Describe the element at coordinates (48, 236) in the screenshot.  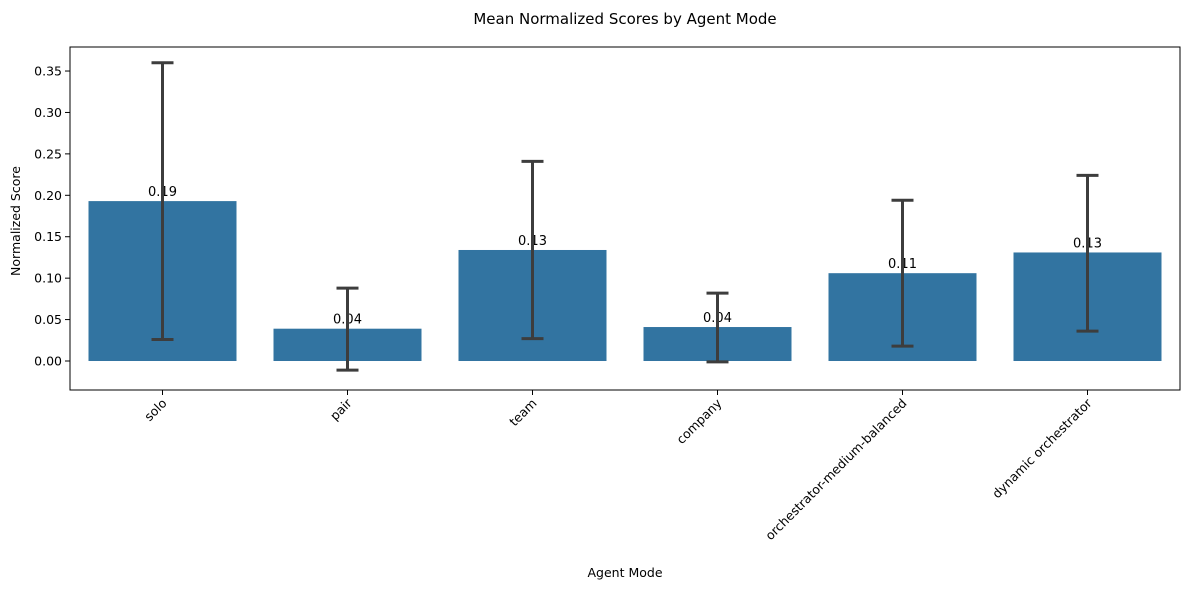
I see `y-tick-label: 0.15` at that location.